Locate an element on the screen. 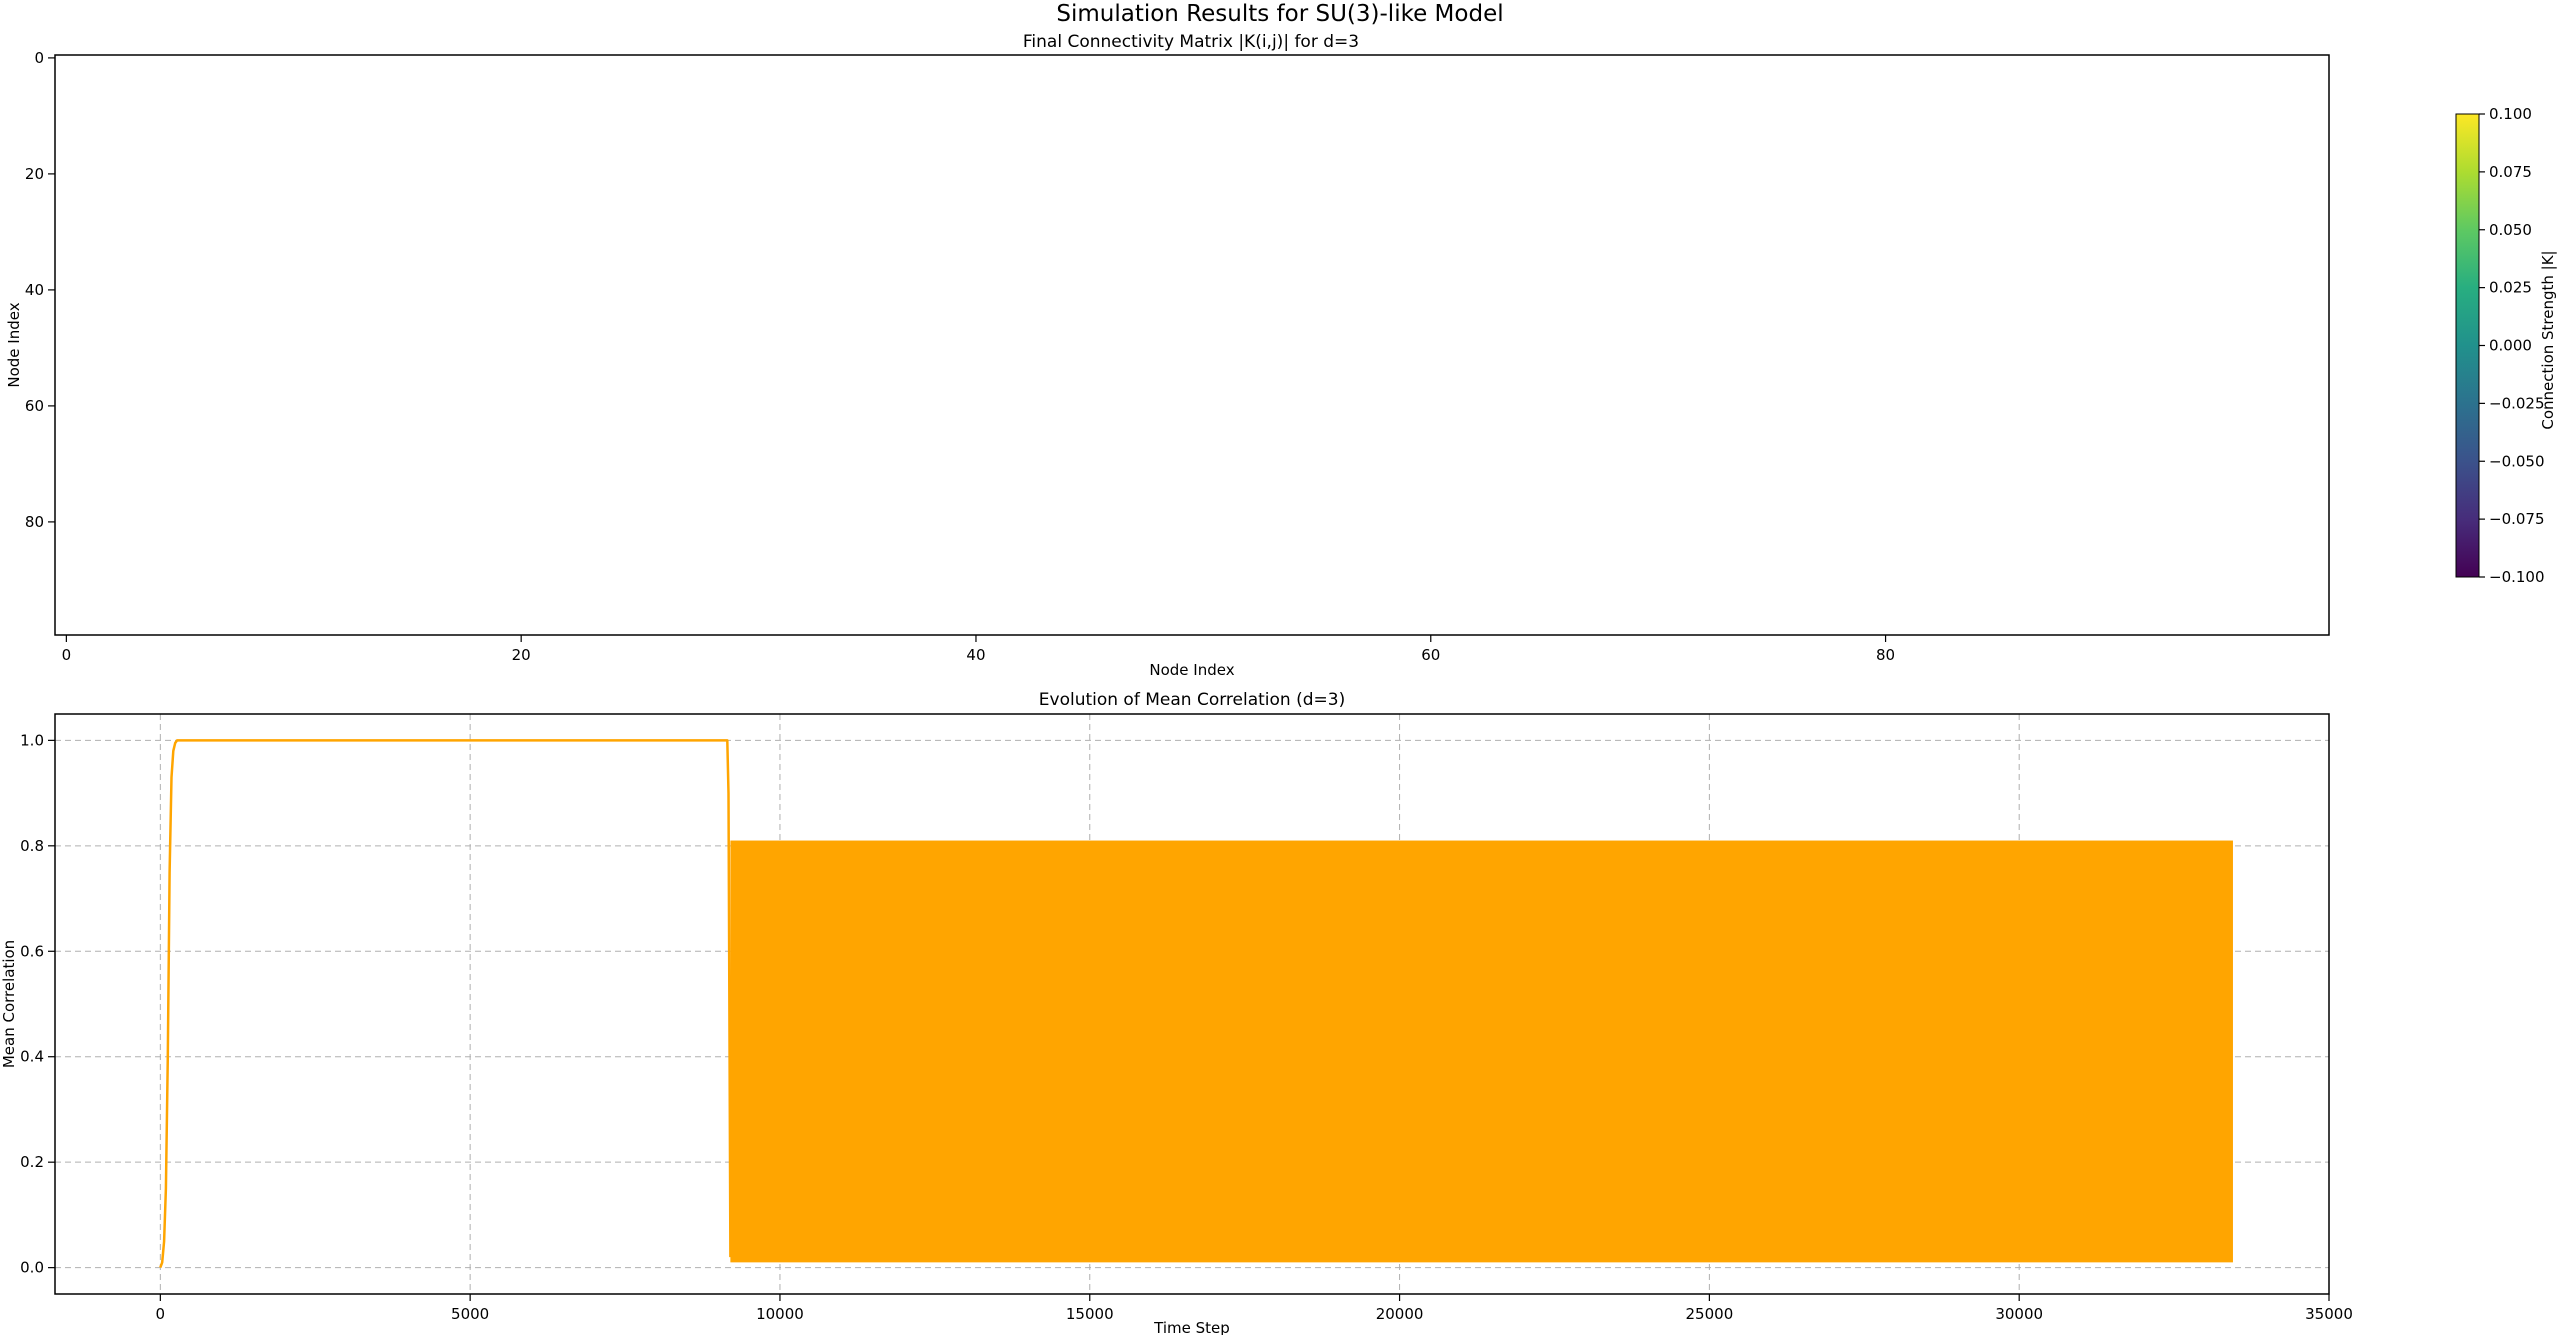 This screenshot has width=2560, height=1335. line-chart-y-tick-label: 0.6 is located at coordinates (32, 951).